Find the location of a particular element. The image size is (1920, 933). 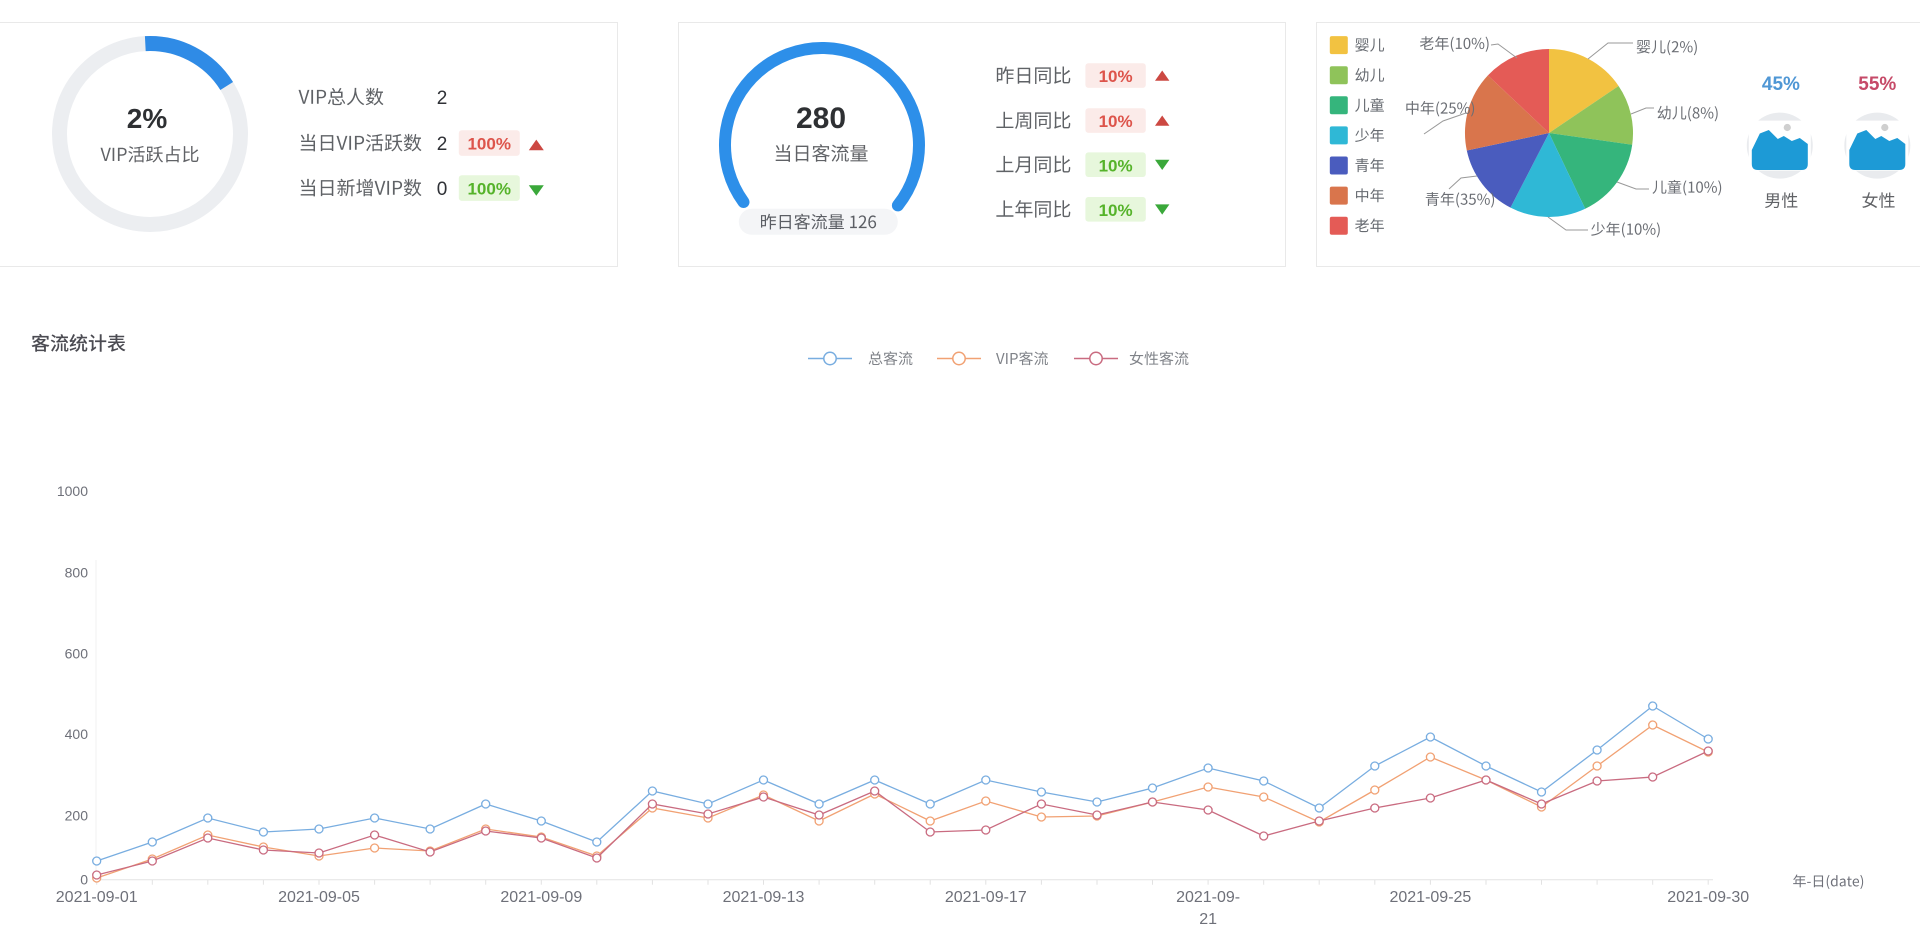

svg-text: 2021-09-01 is located at coordinates (97, 897).